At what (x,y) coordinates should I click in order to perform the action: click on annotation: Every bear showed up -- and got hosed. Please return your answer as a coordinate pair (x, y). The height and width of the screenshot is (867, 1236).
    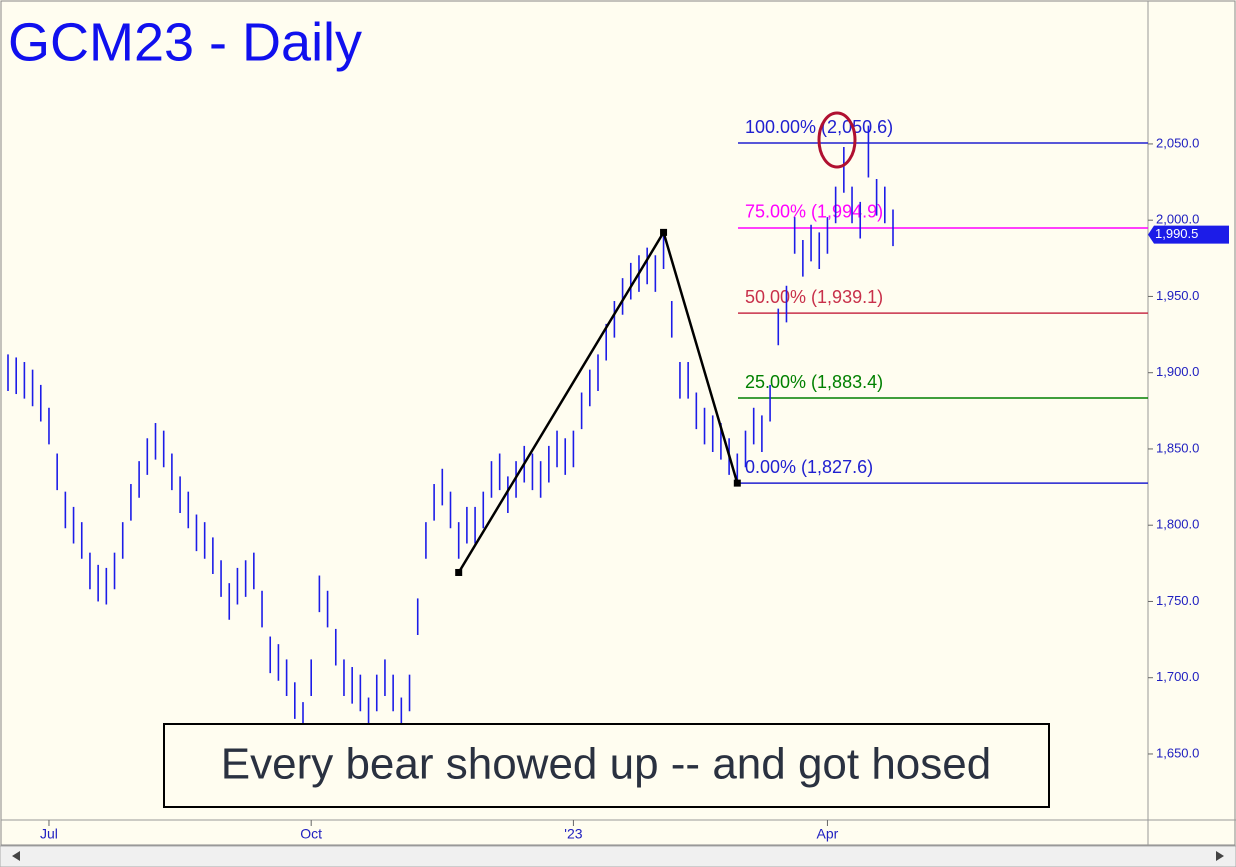
    Looking at the image, I should click on (606, 764).